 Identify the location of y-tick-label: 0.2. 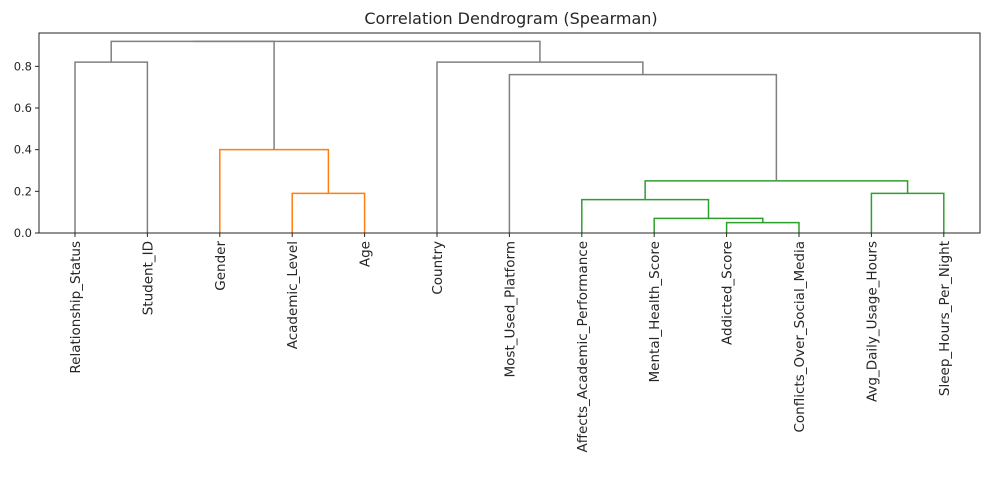
(23, 191).